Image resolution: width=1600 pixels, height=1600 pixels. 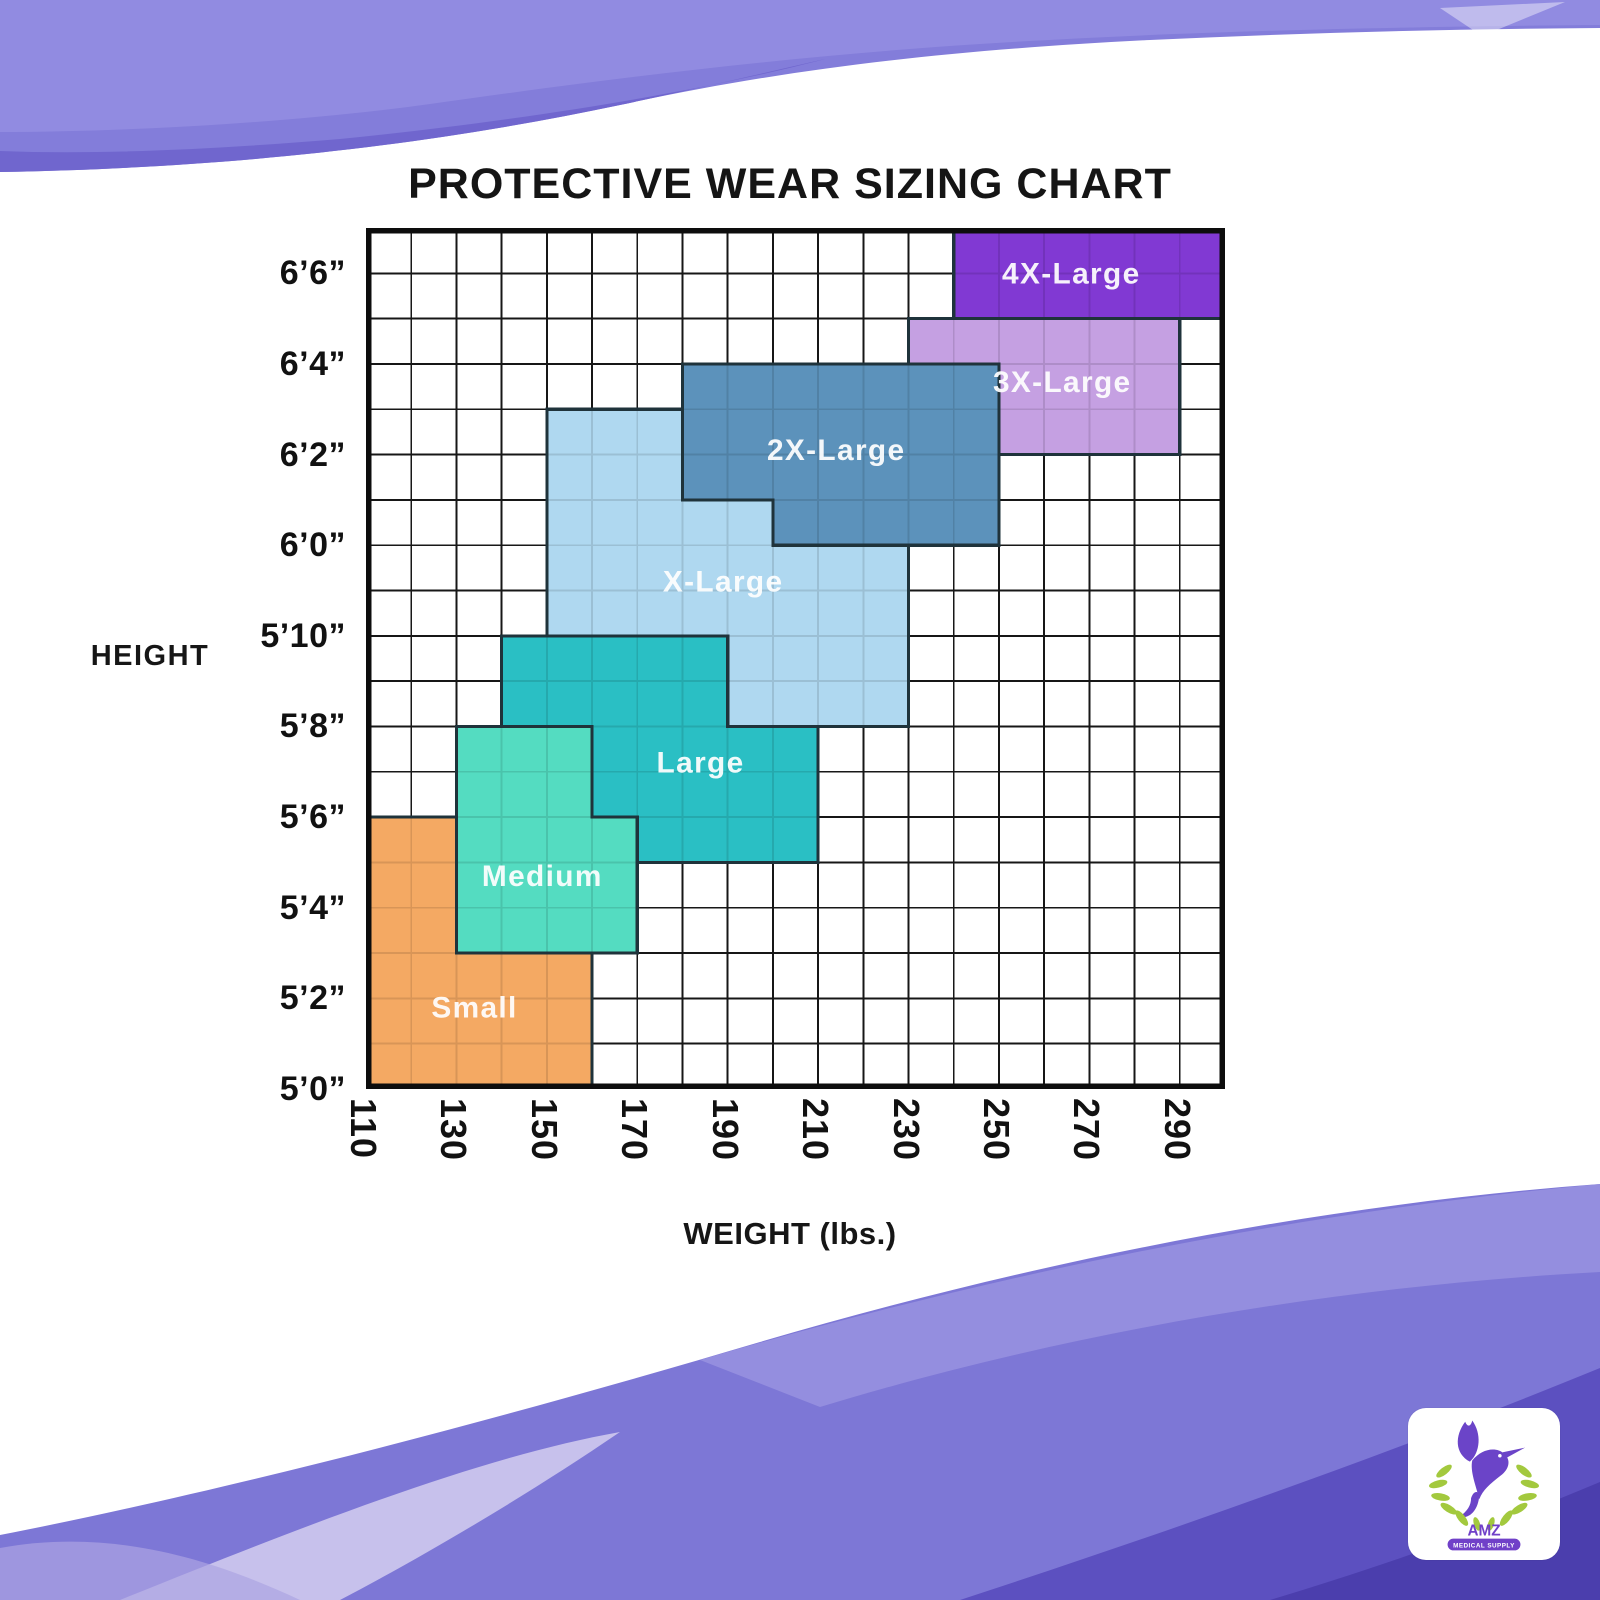 I want to click on y-tick-8: 5’2”, so click(x=312, y=998).